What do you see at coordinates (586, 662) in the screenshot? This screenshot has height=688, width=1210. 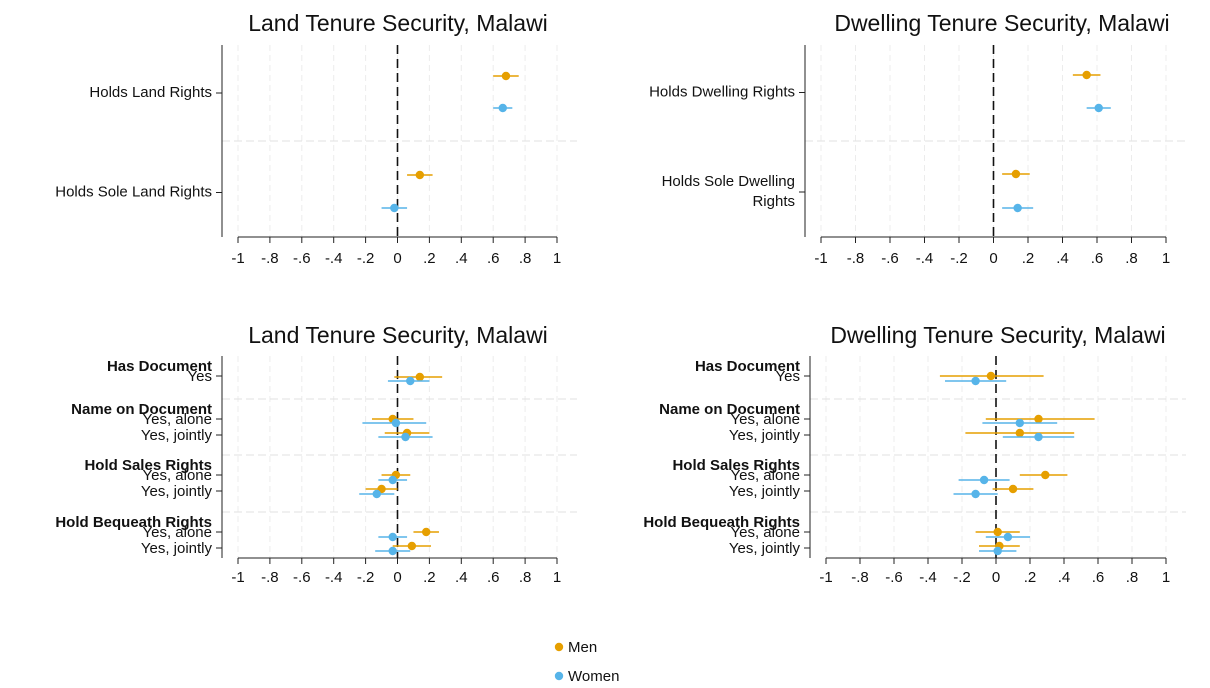 I see `legend: Men Women` at bounding box center [586, 662].